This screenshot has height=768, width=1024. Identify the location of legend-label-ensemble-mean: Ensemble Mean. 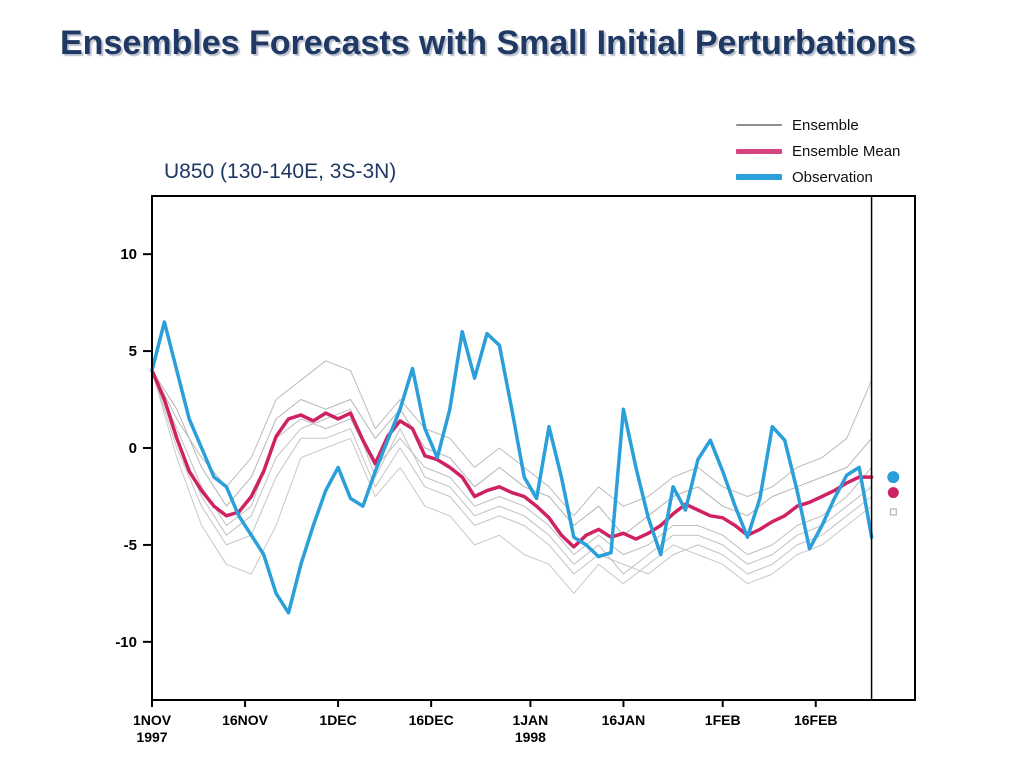
(846, 151).